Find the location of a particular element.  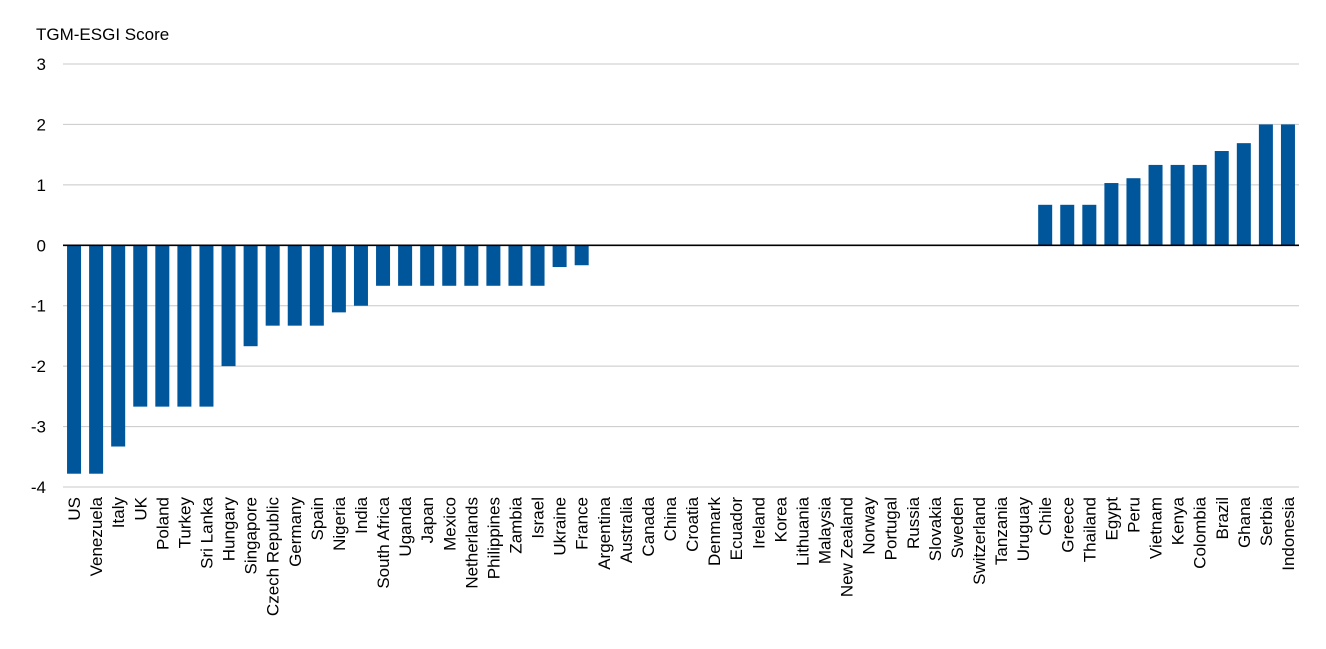

x-category-label: Uganda is located at coordinates (405, 526).